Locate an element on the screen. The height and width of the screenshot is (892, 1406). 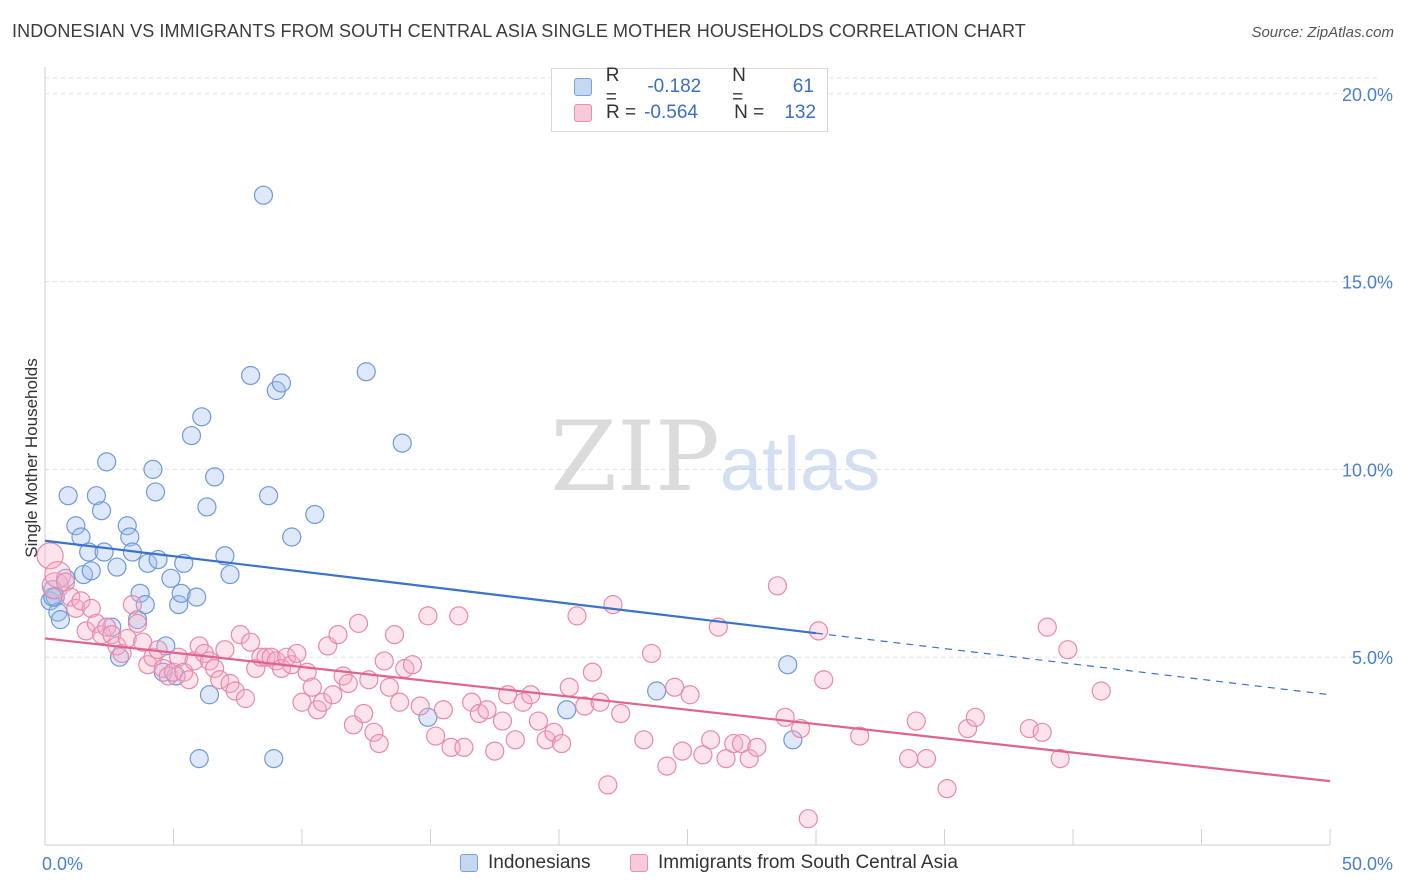
n-value: 61 is located at coordinates (803, 86).